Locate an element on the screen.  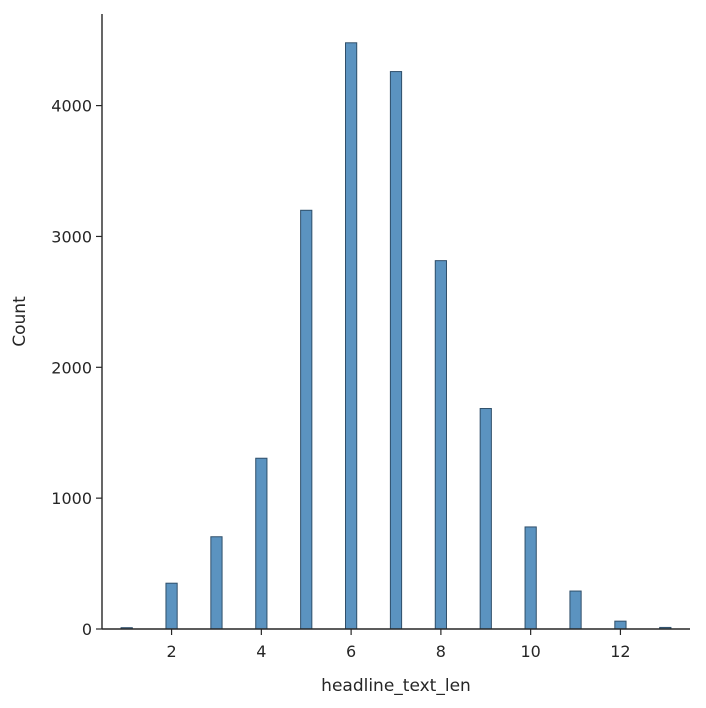
x-axis-label: headline_text_len is located at coordinates (396, 686).